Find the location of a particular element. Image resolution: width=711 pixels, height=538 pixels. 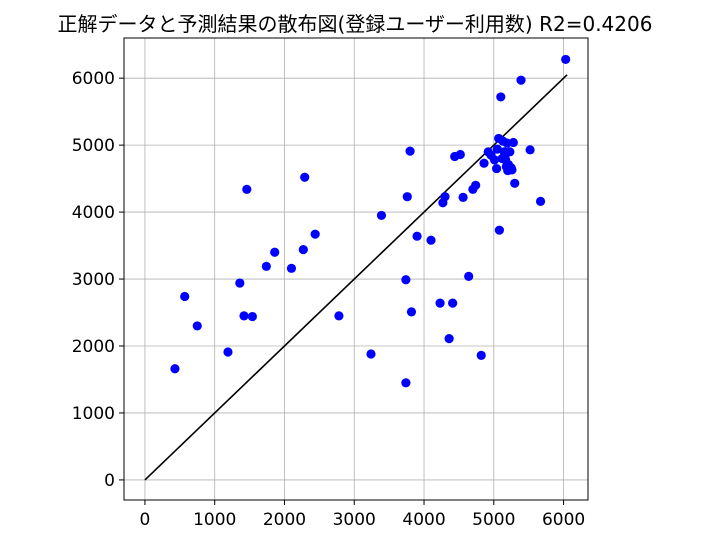

x-tick-label: 1000 is located at coordinates (214, 520).